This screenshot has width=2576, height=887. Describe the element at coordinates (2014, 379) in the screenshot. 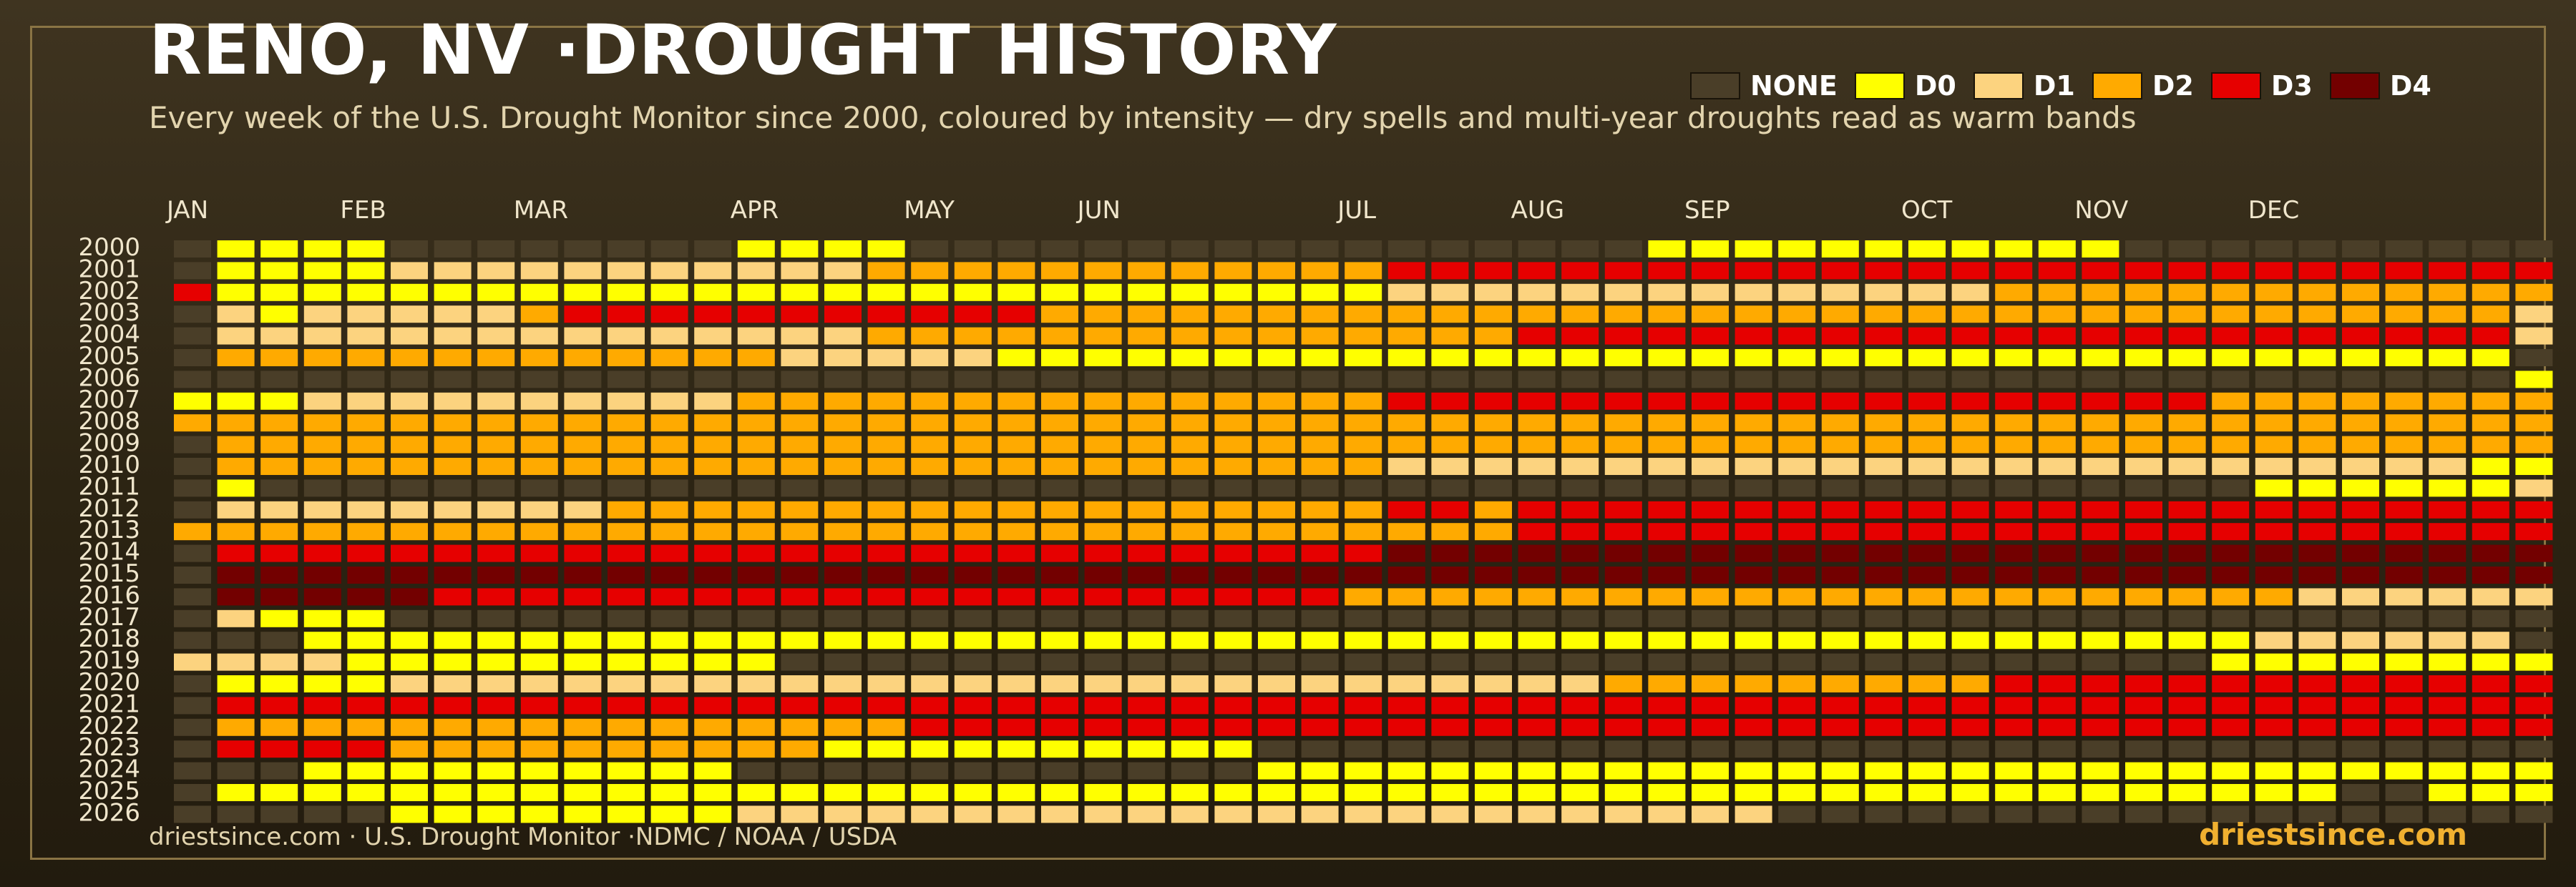

I see `cell-2006-w43-none` at that location.